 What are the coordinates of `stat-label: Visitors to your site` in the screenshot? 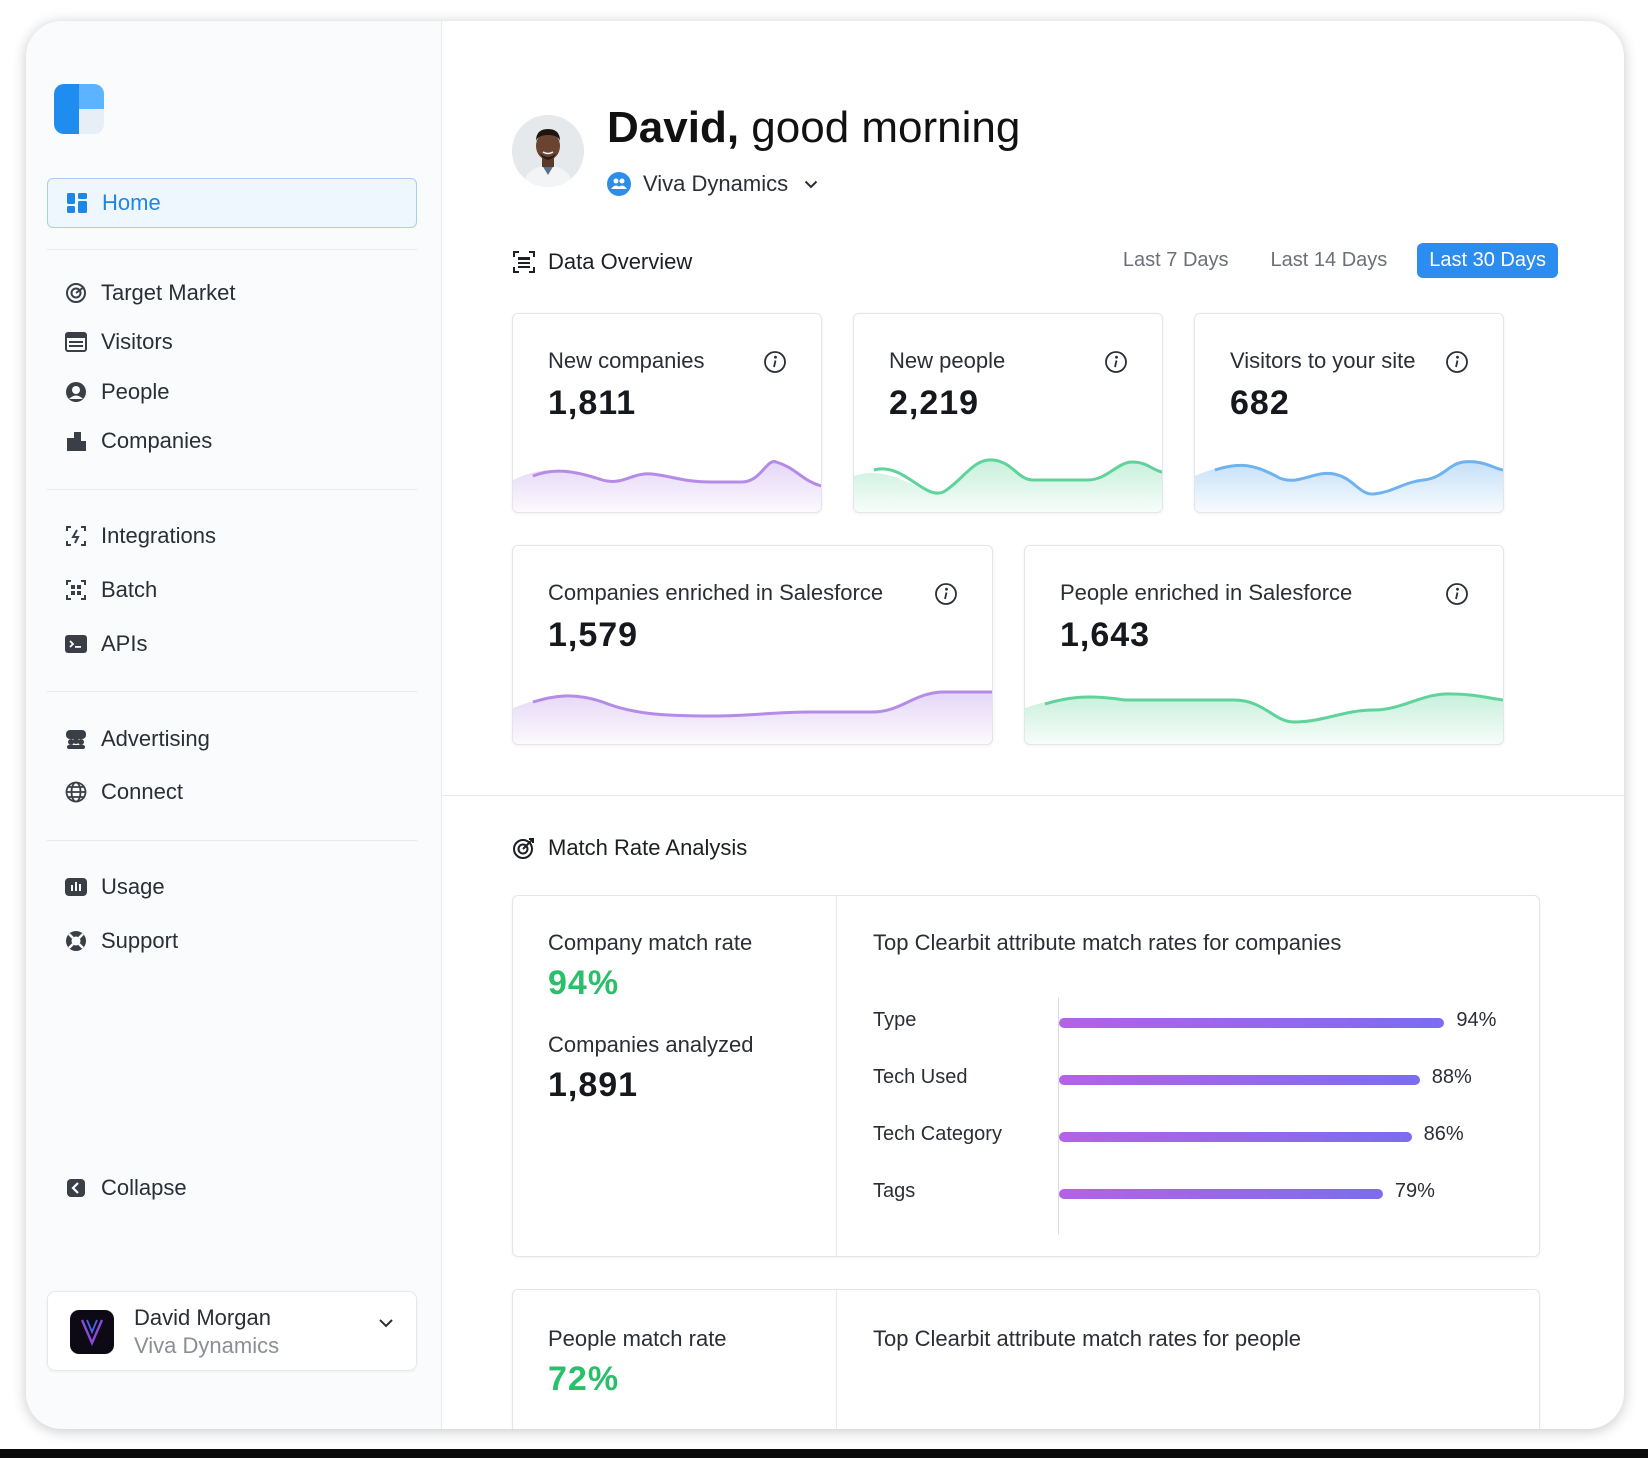 It's located at (1323, 360).